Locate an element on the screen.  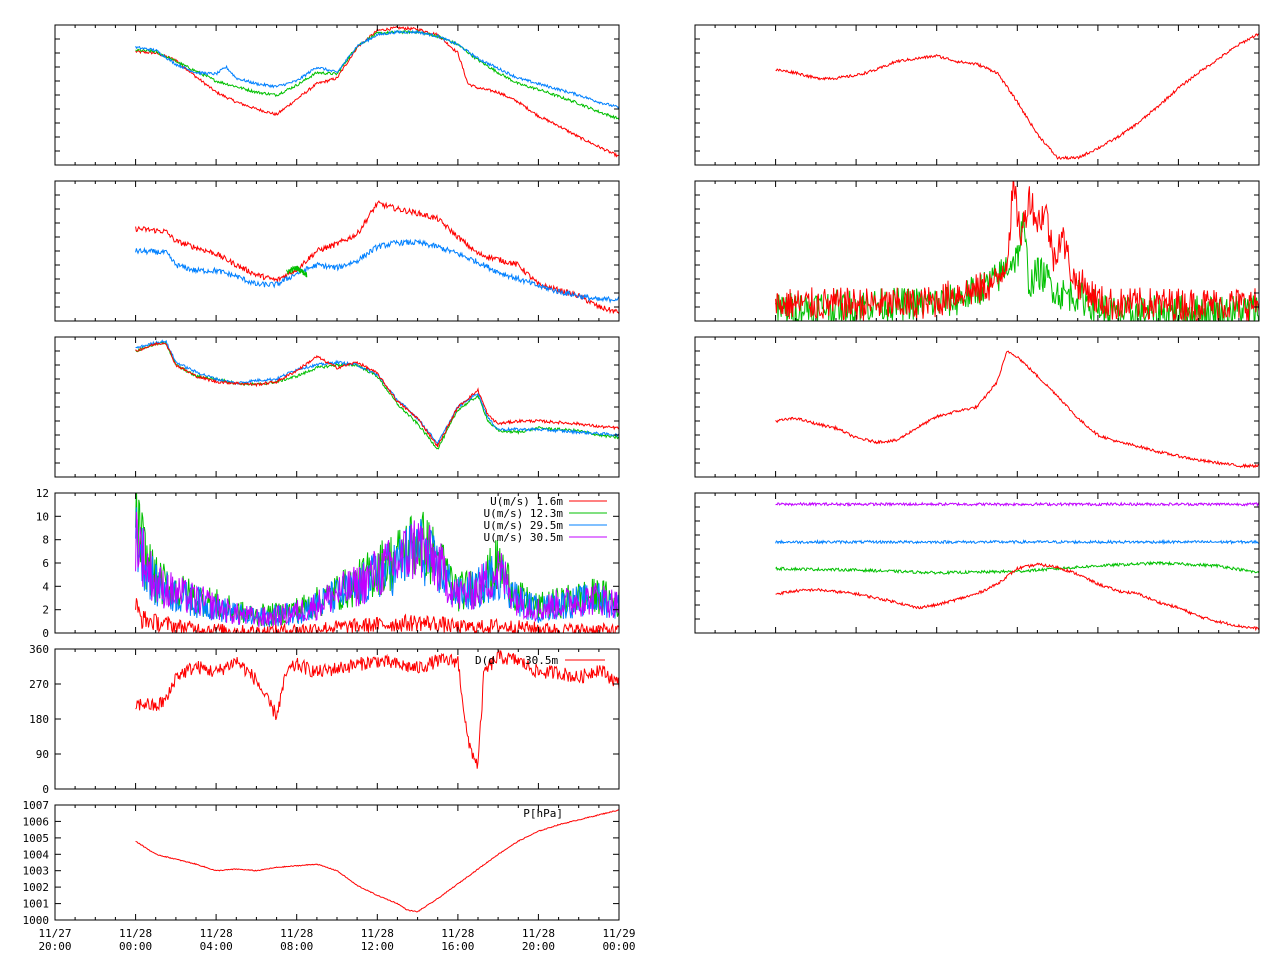
panel-humidity is located at coordinates (337, 251).